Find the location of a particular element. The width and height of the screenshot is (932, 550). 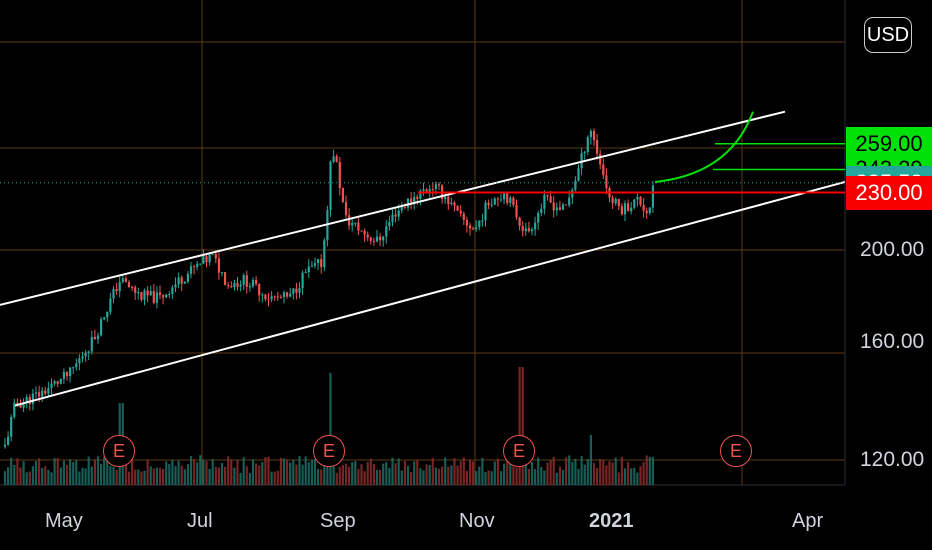

time-axis-label: May is located at coordinates (64, 521).